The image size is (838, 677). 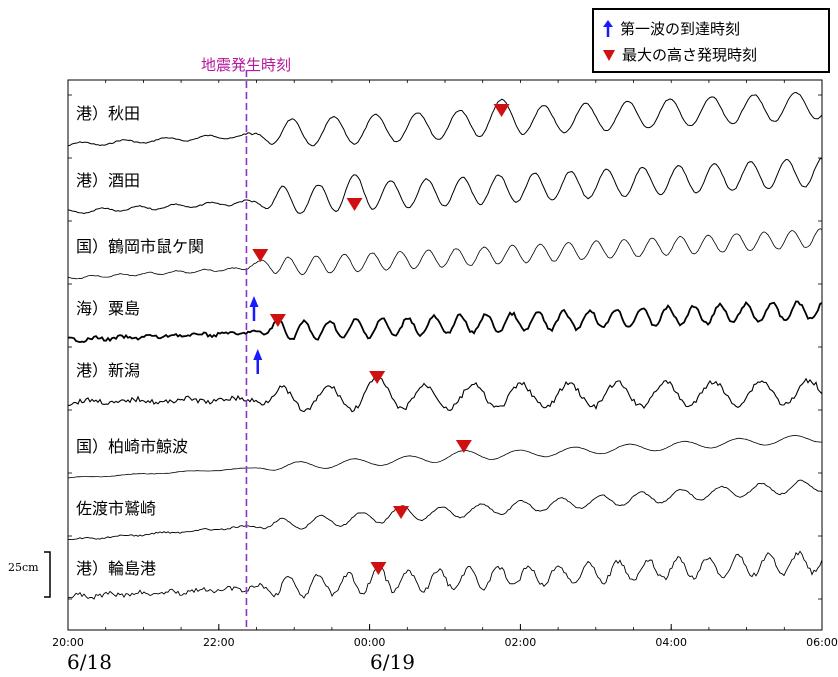 What do you see at coordinates (608, 28) in the screenshot?
I see `blue-arrow-icon` at bounding box center [608, 28].